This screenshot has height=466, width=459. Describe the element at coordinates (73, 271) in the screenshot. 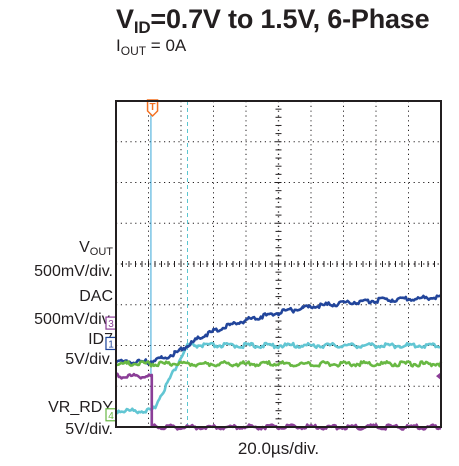

I see `vout-scale-label: 500mV/div.` at that location.